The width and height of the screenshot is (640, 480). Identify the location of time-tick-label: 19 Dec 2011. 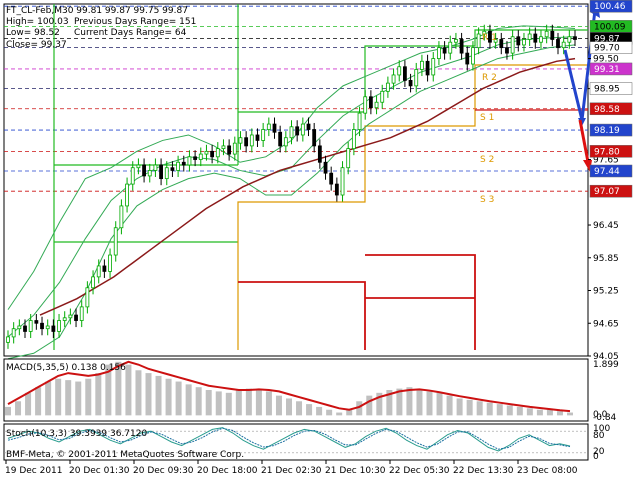
(34, 471).